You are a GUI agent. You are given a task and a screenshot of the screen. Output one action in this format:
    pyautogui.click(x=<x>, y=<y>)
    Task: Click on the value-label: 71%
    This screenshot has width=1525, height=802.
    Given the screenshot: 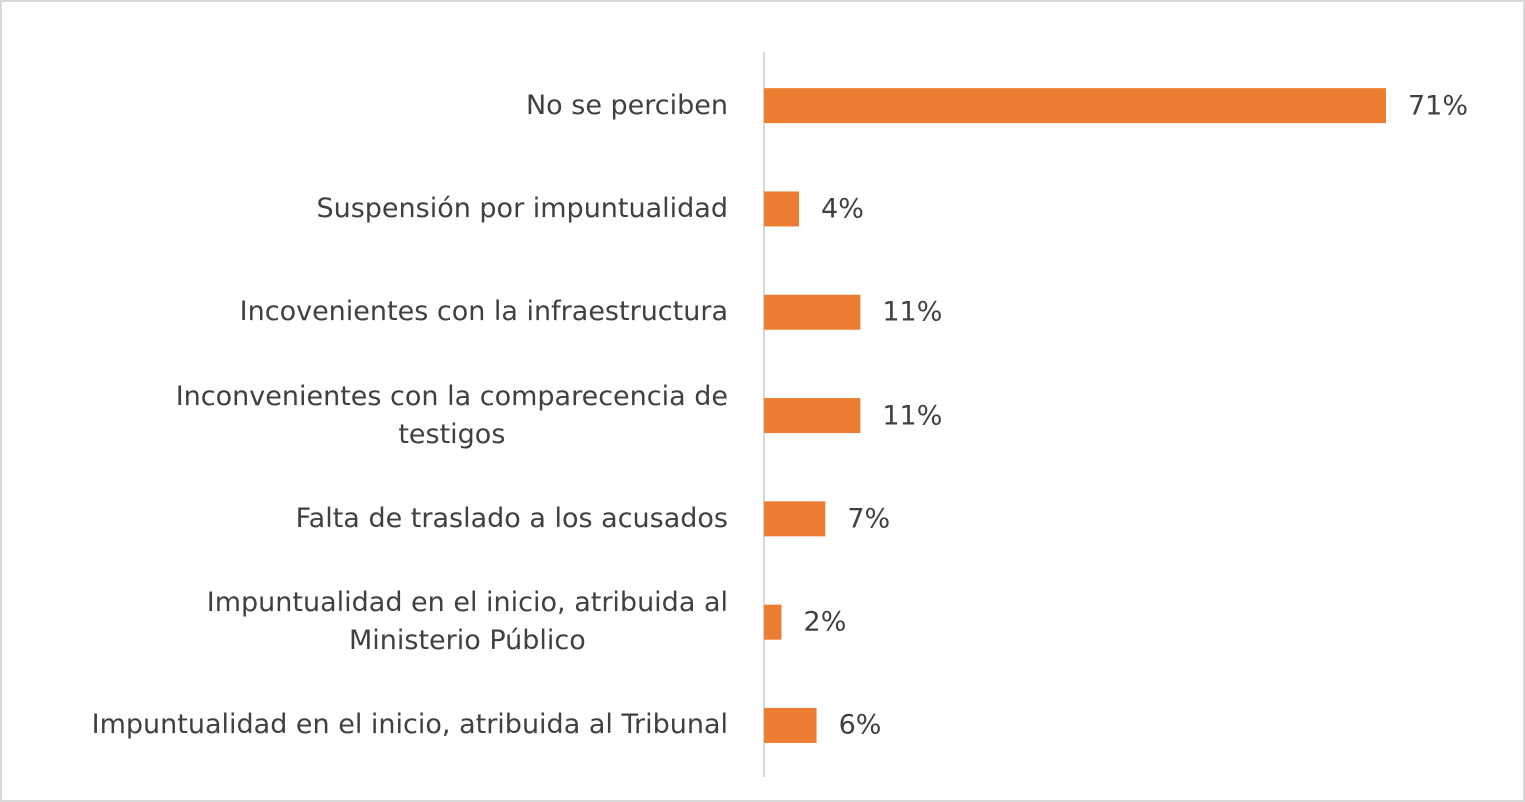 What is the action you would take?
    pyautogui.click(x=1438, y=106)
    